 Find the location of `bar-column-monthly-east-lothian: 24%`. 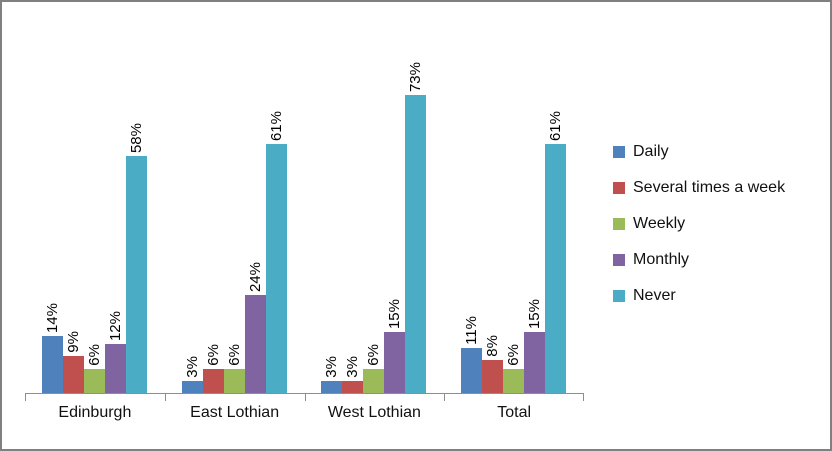

bar-column-monthly-east-lothian: 24% is located at coordinates (255, 222).